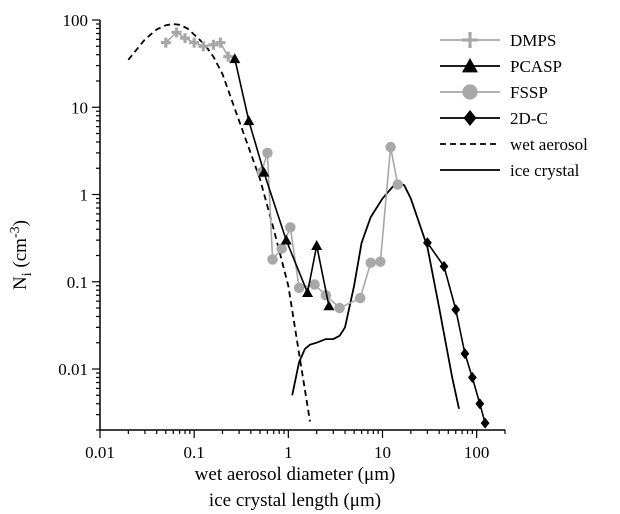 This screenshot has width=620, height=514. What do you see at coordinates (529, 92) in the screenshot?
I see `legend-label-fssp: FSSP` at bounding box center [529, 92].